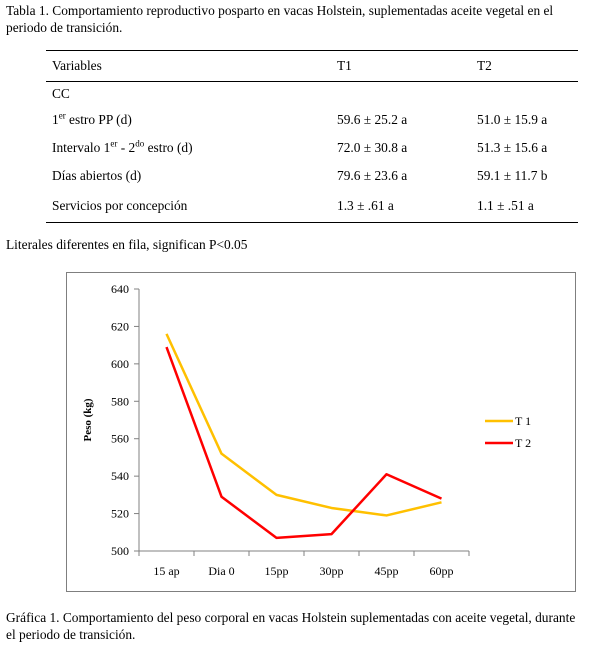 The height and width of the screenshot is (648, 590). Describe the element at coordinates (120, 514) in the screenshot. I see `y-tick-label: 520` at that location.